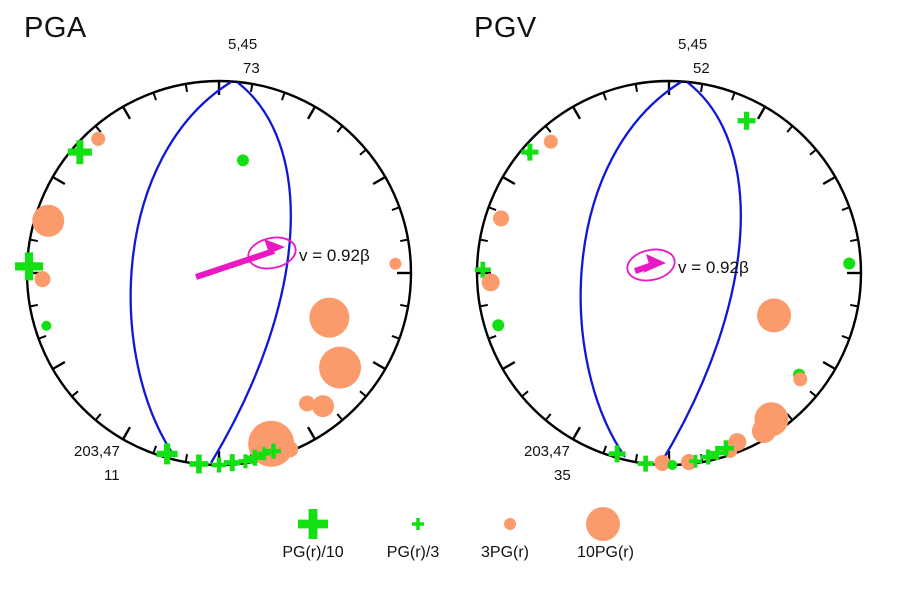  What do you see at coordinates (701, 68) in the screenshot?
I see `pgv-top-label-rake: 52` at bounding box center [701, 68].